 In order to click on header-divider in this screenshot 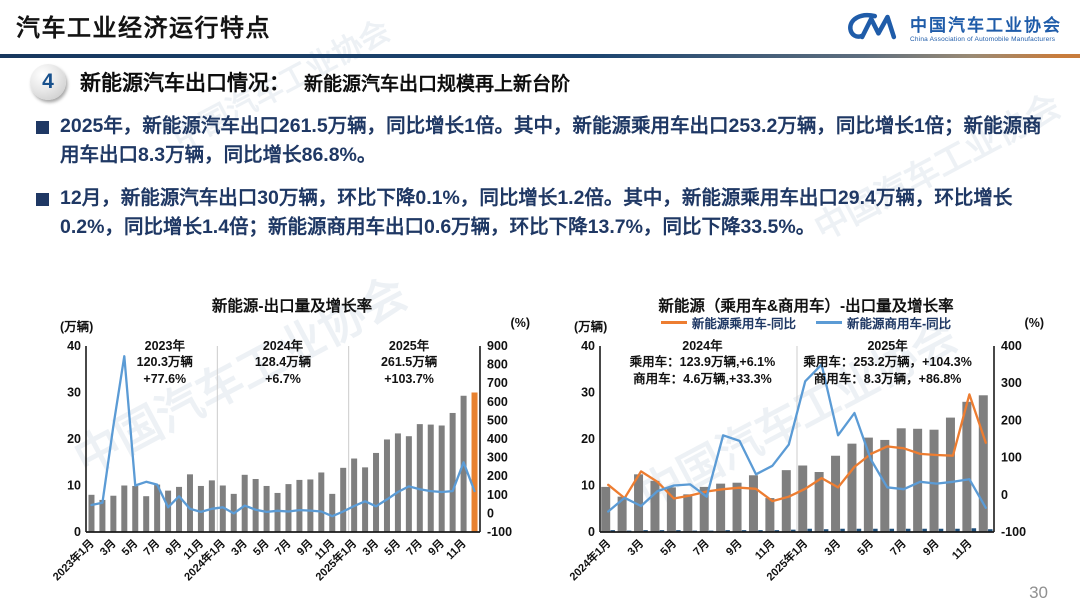, I will do `click(540, 56)`.